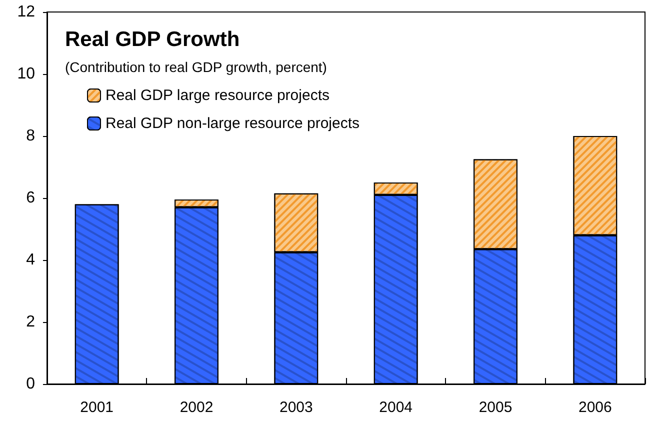 Image resolution: width=655 pixels, height=427 pixels. I want to click on legend-label: Real GDP large resource projects, so click(218, 95).